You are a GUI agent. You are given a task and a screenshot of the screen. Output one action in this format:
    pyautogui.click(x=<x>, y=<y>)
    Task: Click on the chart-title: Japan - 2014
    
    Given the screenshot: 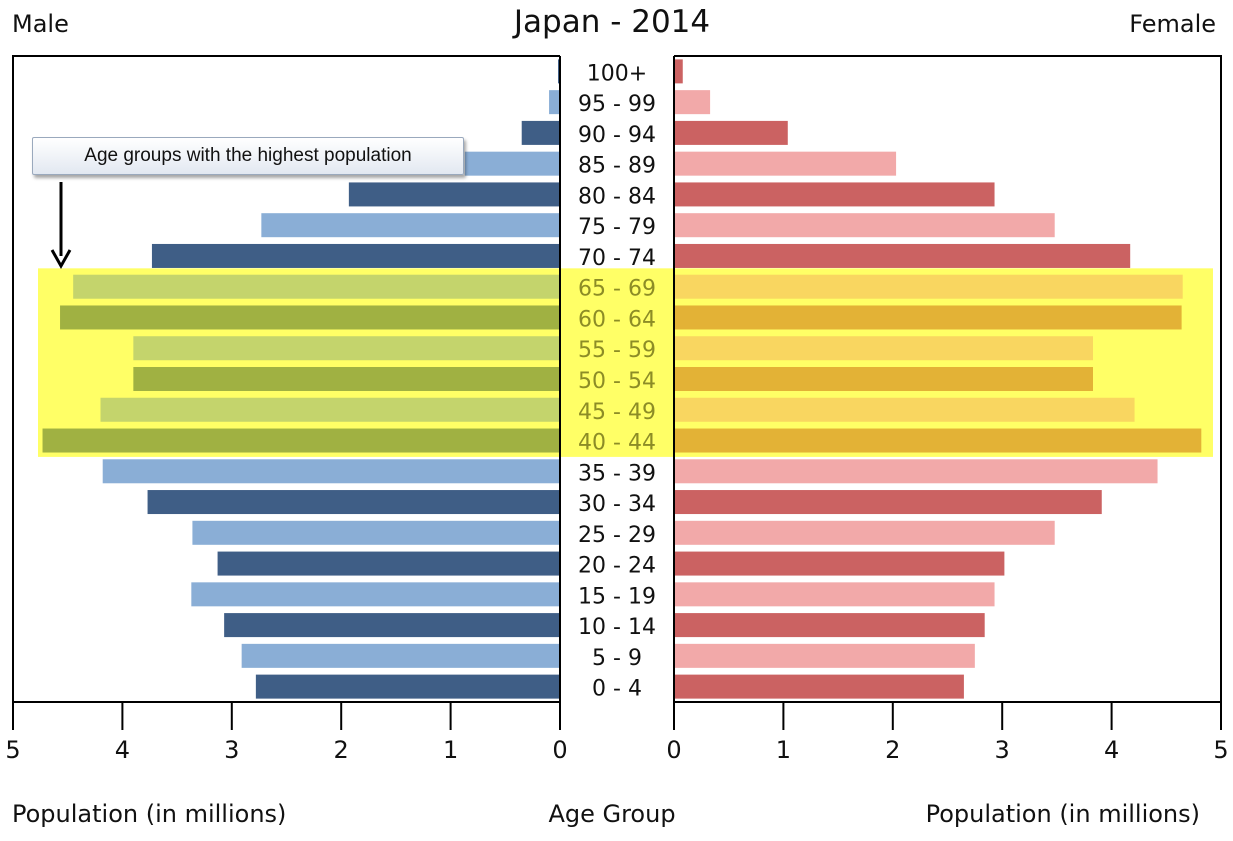 What is the action you would take?
    pyautogui.click(x=611, y=22)
    